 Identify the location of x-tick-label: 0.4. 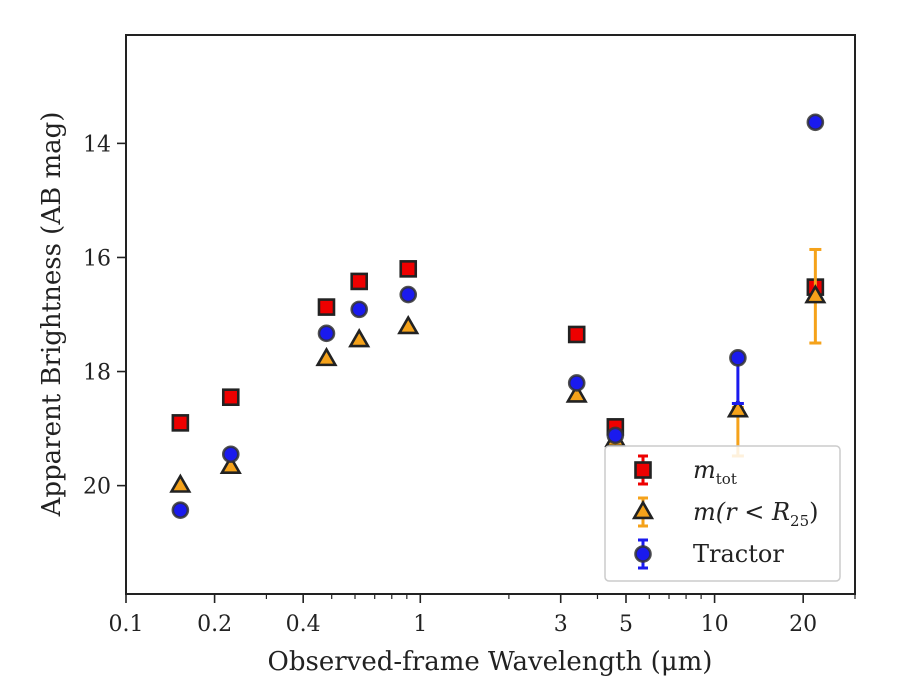
(303, 624).